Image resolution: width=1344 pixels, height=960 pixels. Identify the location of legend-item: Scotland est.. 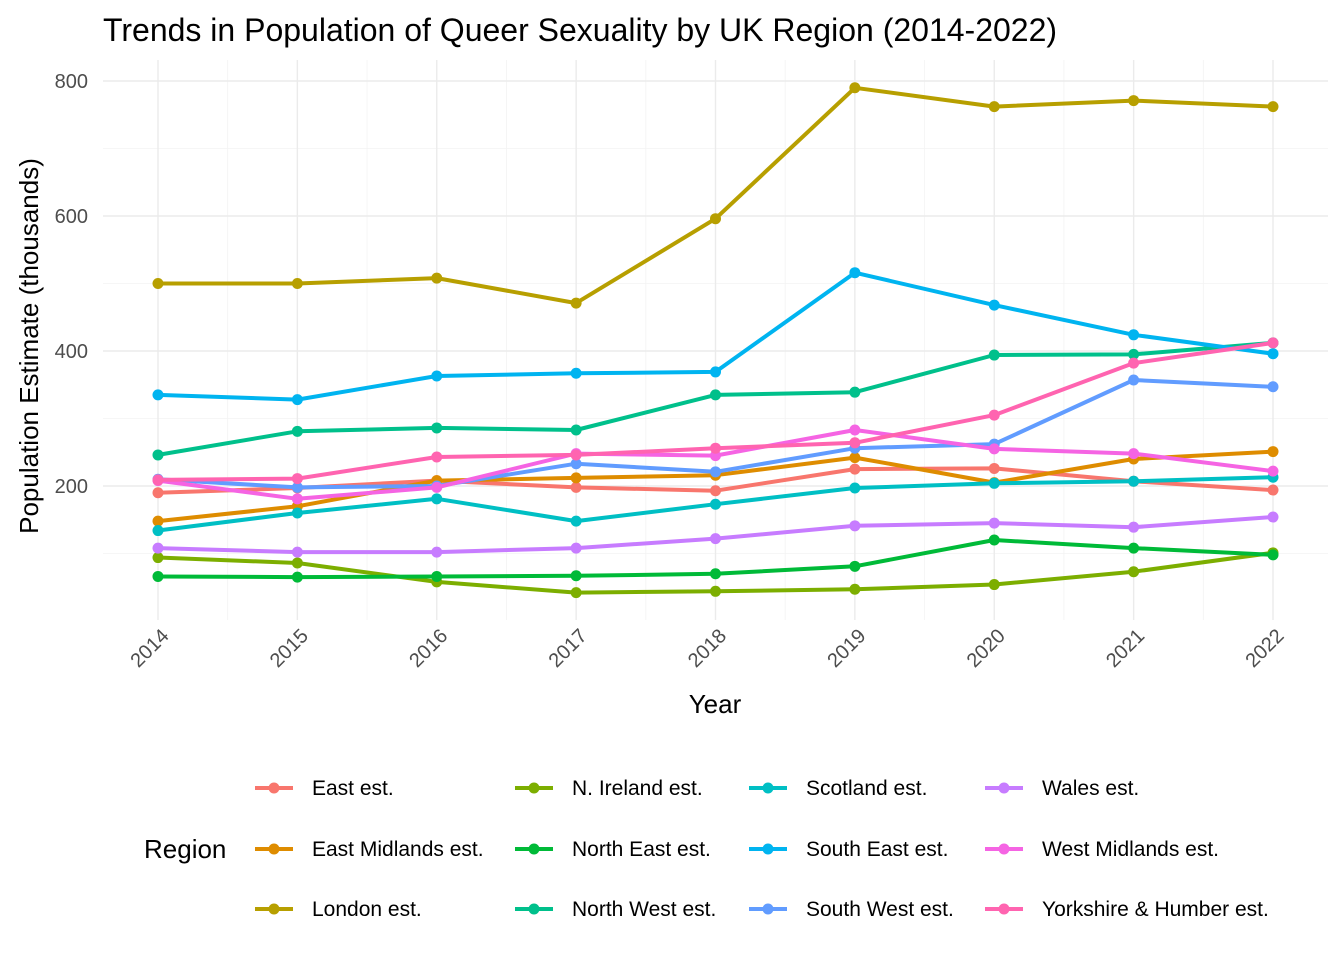
(838, 788).